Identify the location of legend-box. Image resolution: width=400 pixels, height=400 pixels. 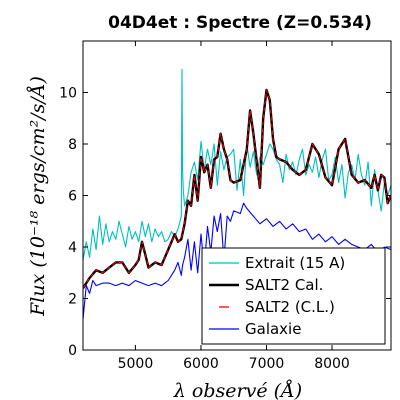
(293, 296).